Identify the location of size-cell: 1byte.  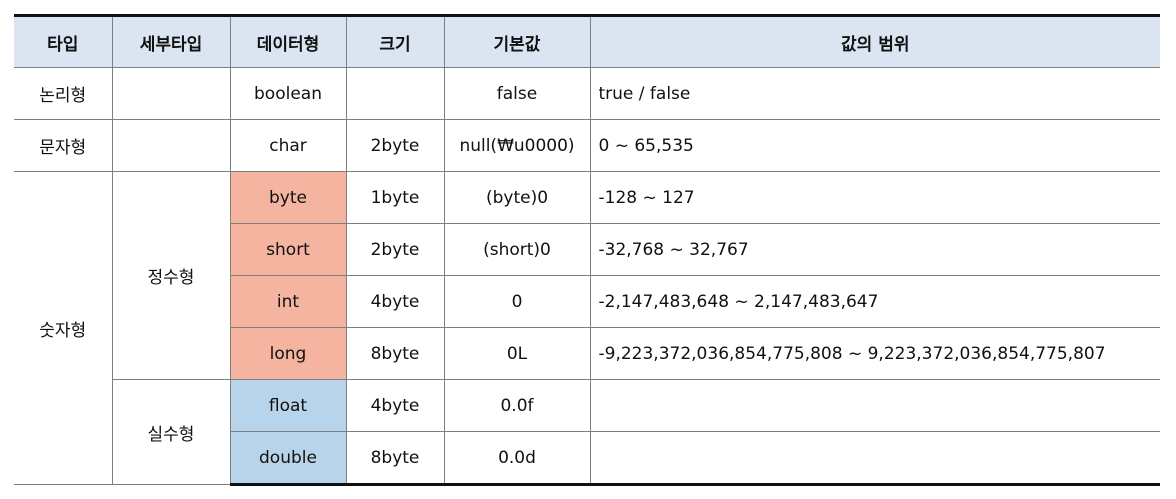
(395, 197).